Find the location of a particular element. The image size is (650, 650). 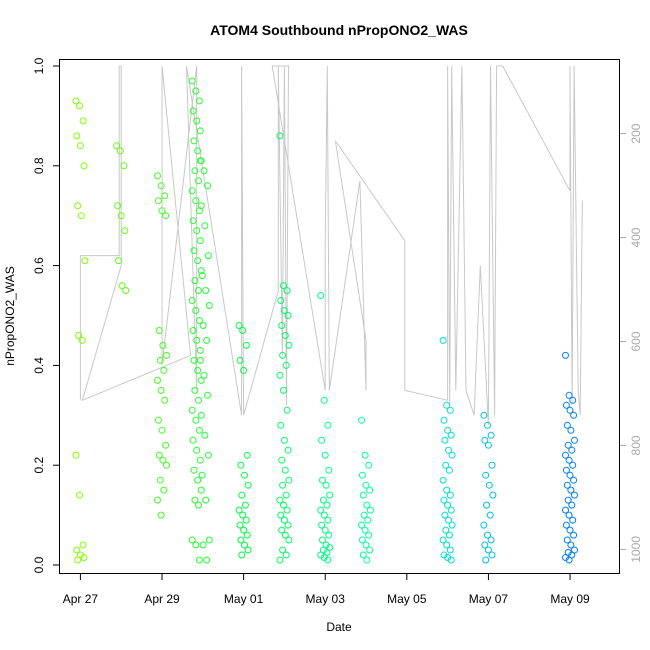

y-tick-label: 1.0 is located at coordinates (39, 65).